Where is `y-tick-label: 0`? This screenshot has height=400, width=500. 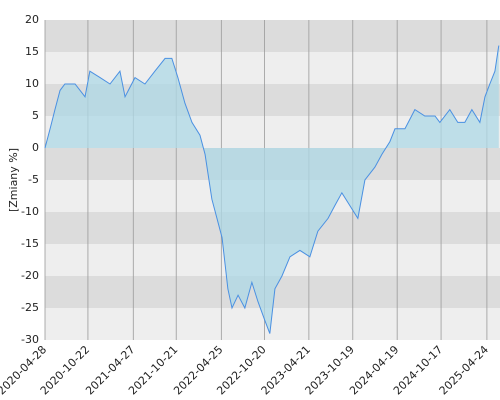
y-tick-label: 0 is located at coordinates (35, 147).